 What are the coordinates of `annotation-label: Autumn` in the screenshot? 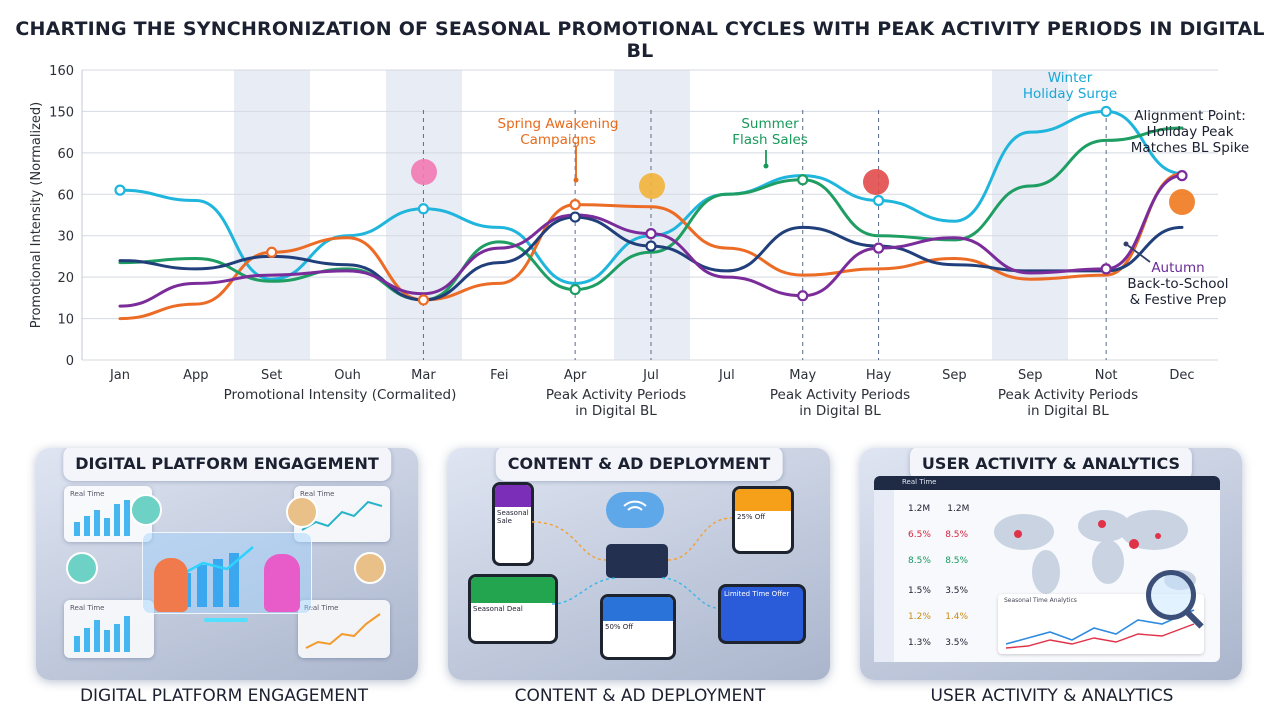 It's located at (1177, 268).